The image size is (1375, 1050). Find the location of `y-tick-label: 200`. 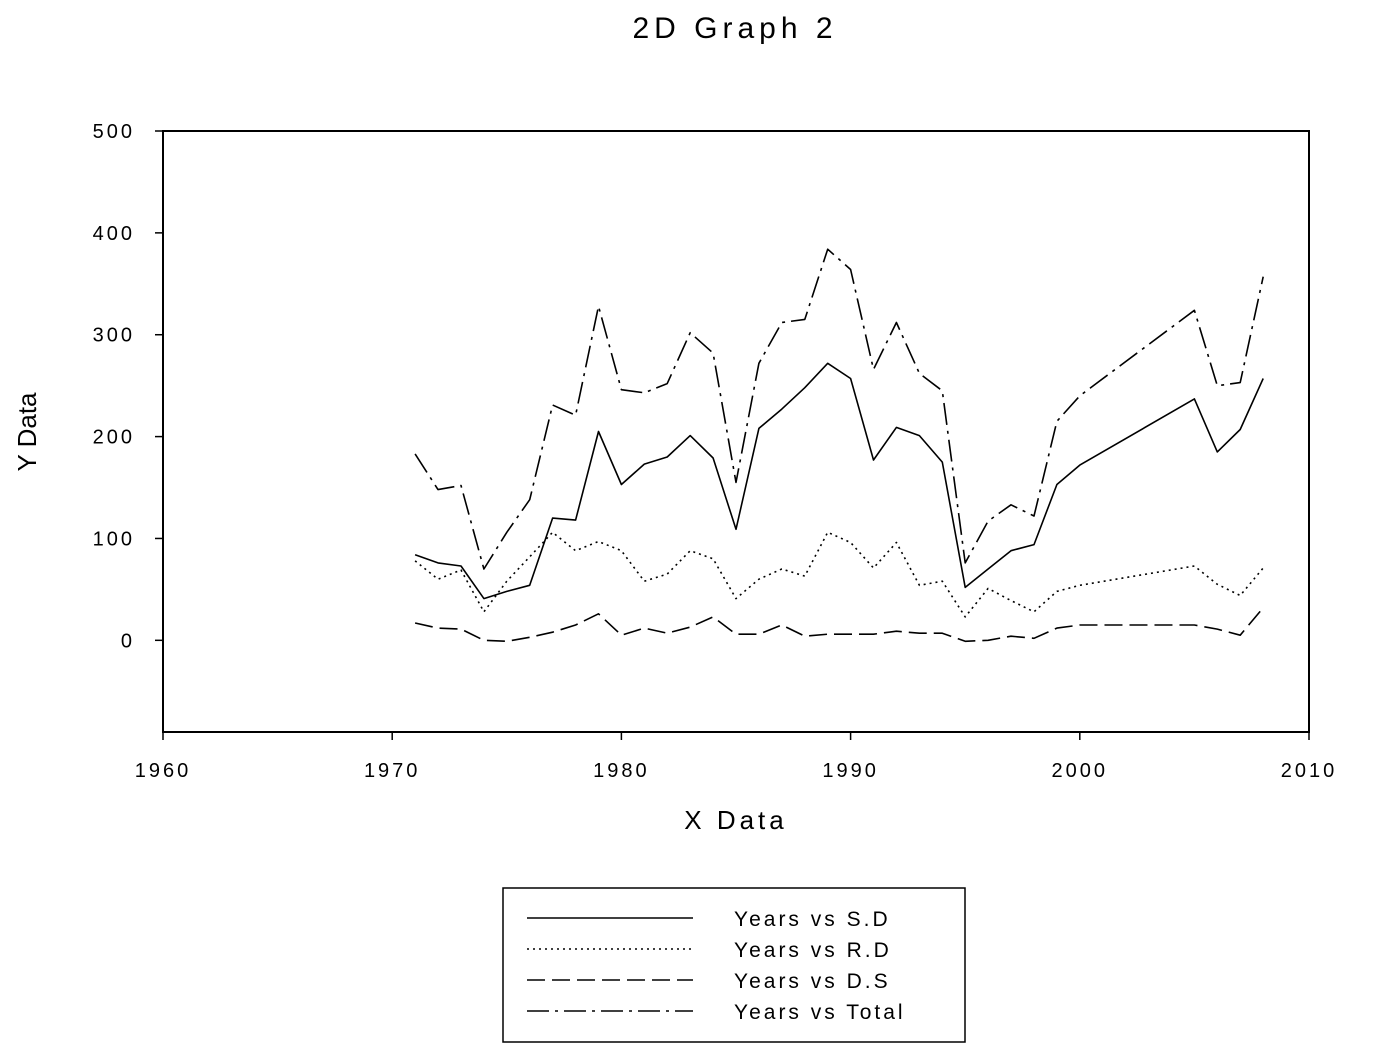

y-tick-label: 200 is located at coordinates (114, 438).